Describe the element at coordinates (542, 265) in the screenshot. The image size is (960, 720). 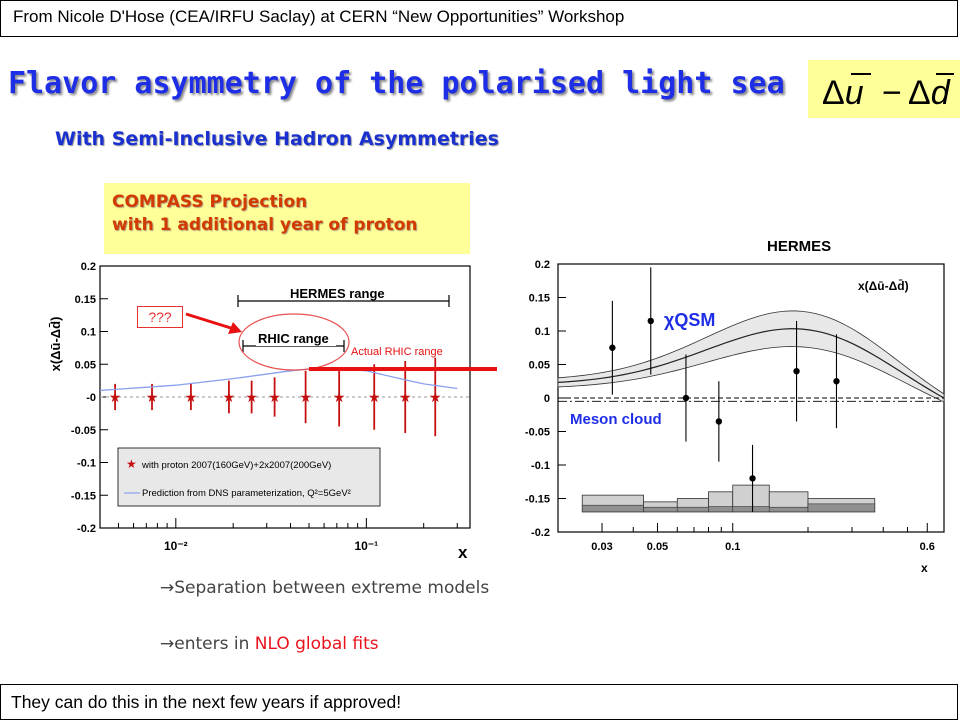
I see `right-ytick-label: 0.2` at that location.